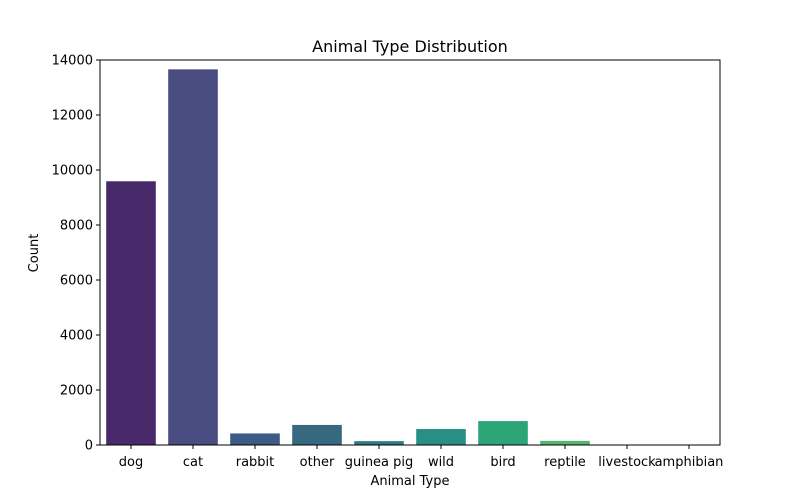  I want to click on x-tick-label: cat, so click(193, 462).